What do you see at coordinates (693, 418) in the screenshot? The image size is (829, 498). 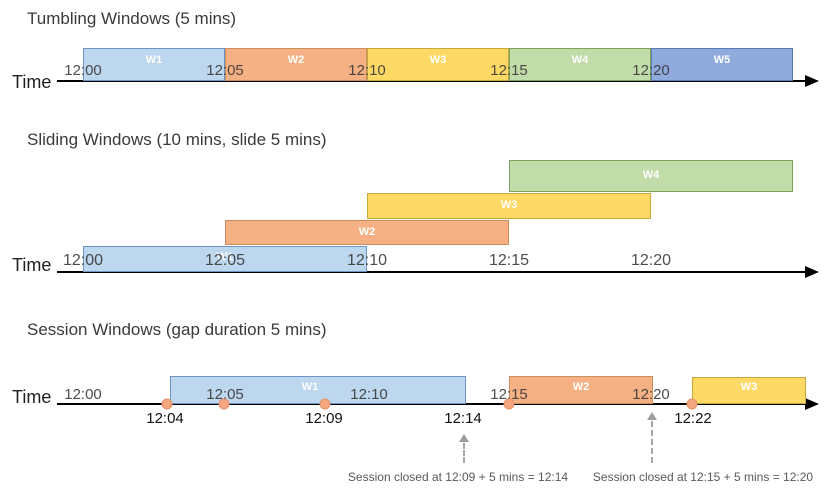 I see `event-time-label: 12:22` at bounding box center [693, 418].